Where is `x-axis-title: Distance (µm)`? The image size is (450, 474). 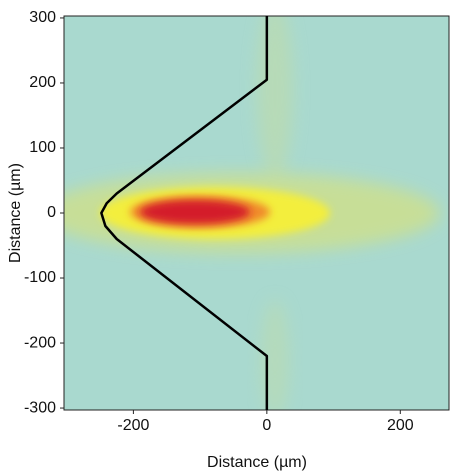
x-axis-title: Distance (µm) is located at coordinates (257, 462).